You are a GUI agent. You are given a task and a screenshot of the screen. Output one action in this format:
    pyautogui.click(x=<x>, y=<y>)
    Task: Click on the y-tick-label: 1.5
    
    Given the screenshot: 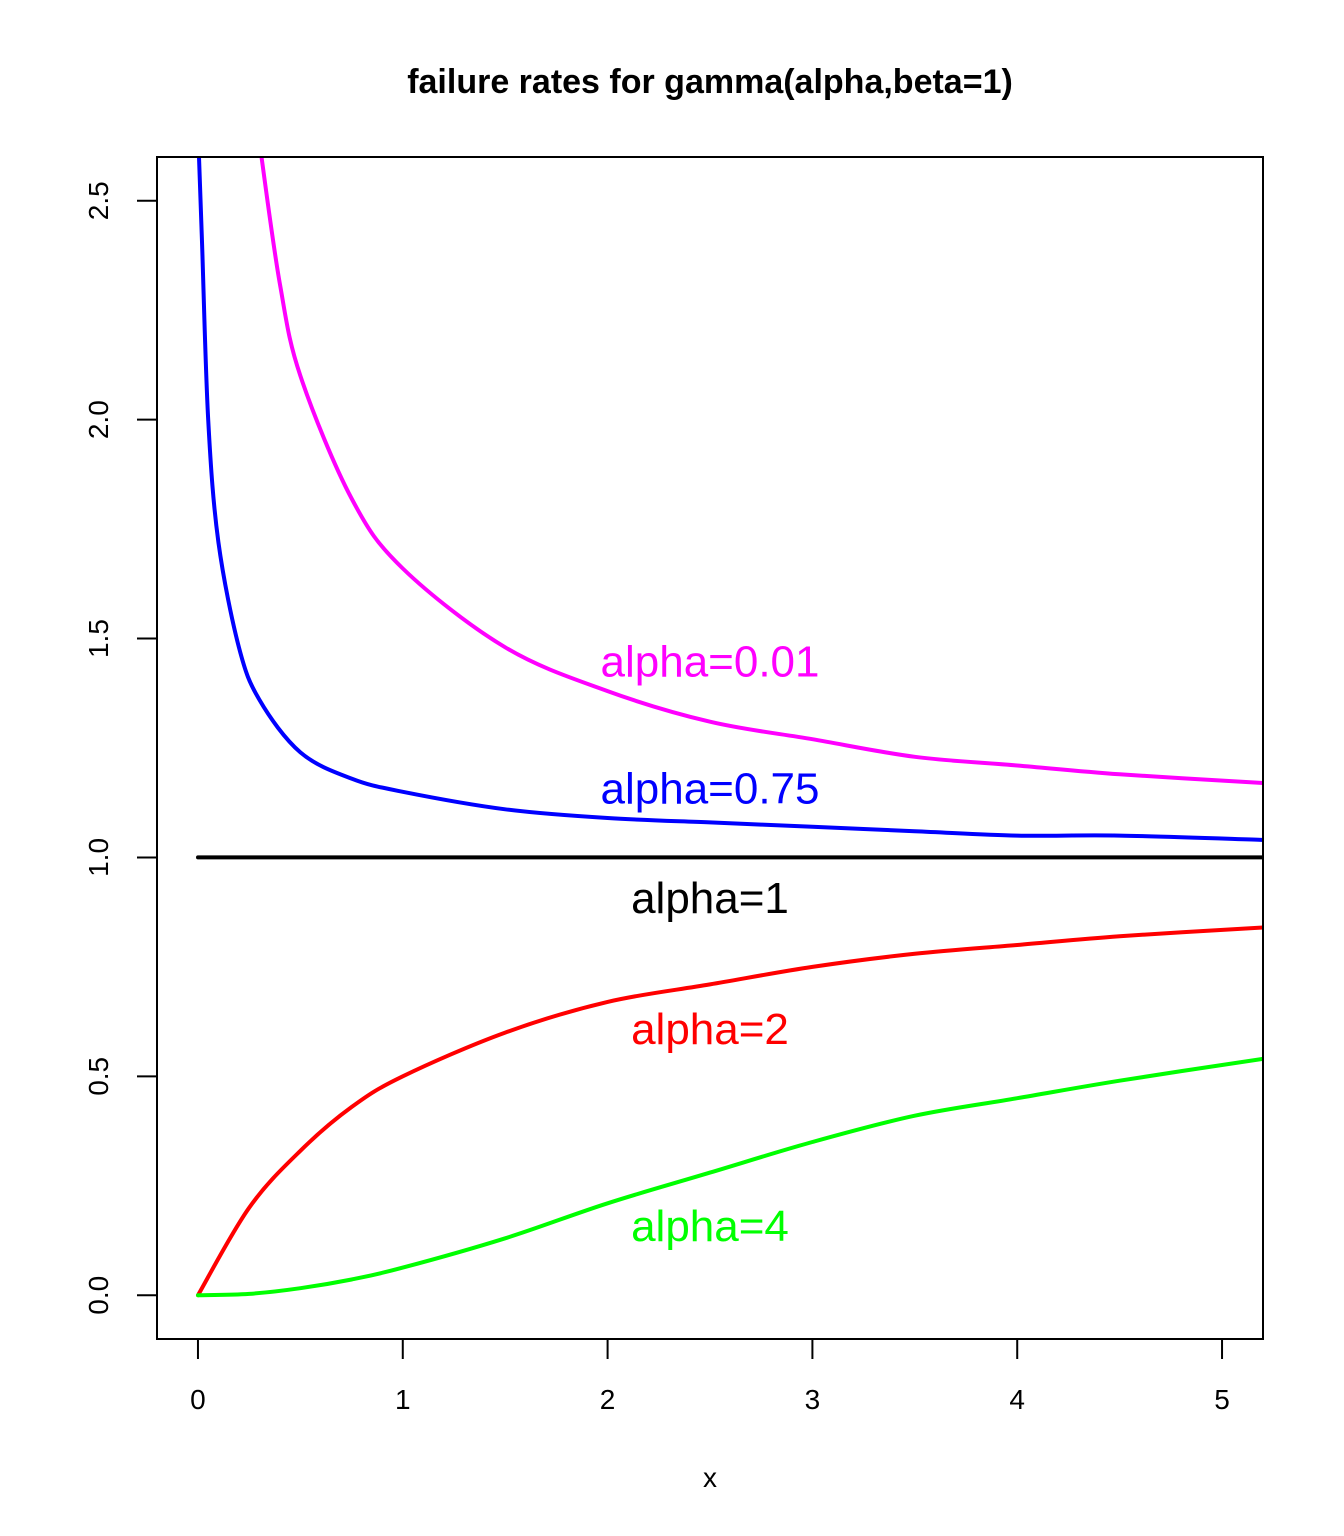 What is the action you would take?
    pyautogui.click(x=98, y=638)
    